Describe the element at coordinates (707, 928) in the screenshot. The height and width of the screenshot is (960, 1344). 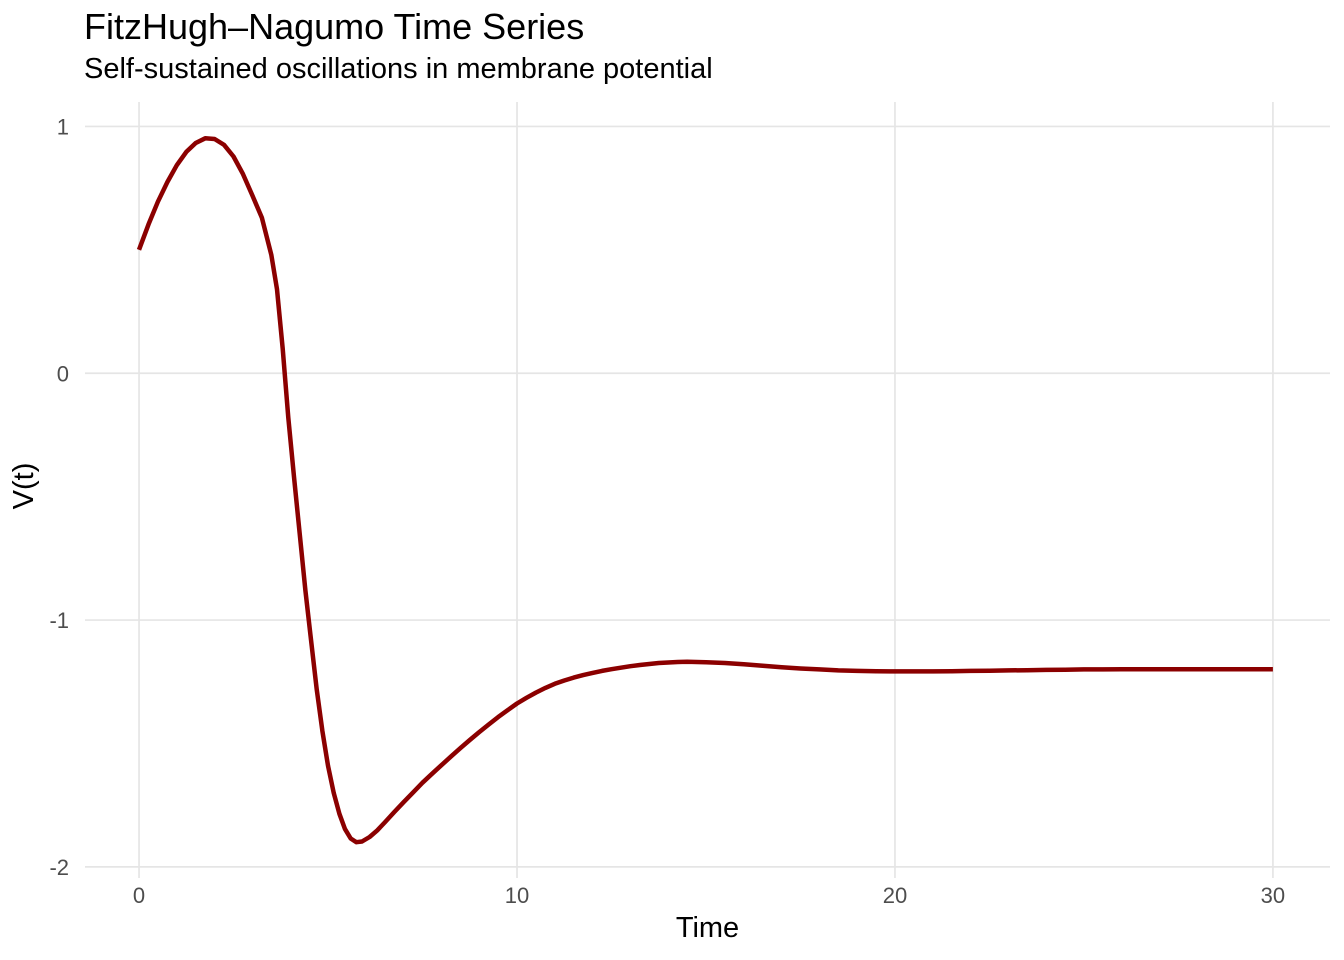
I see `x-axis-title: Time` at that location.